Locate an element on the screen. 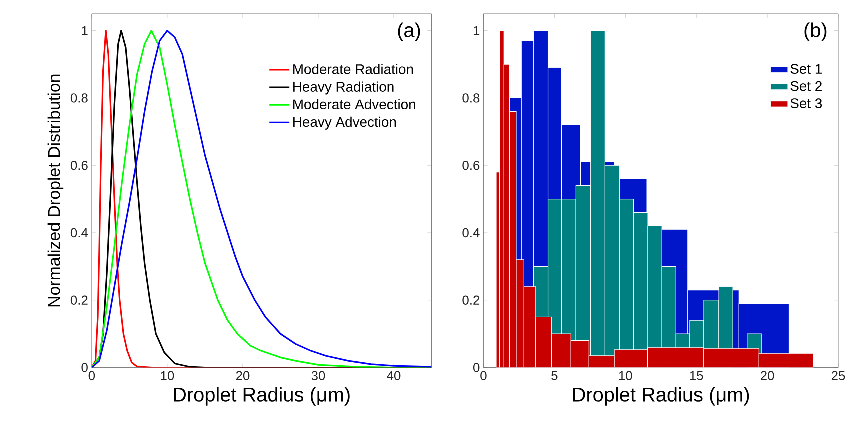  legend-label: Set 3 is located at coordinates (806, 103).